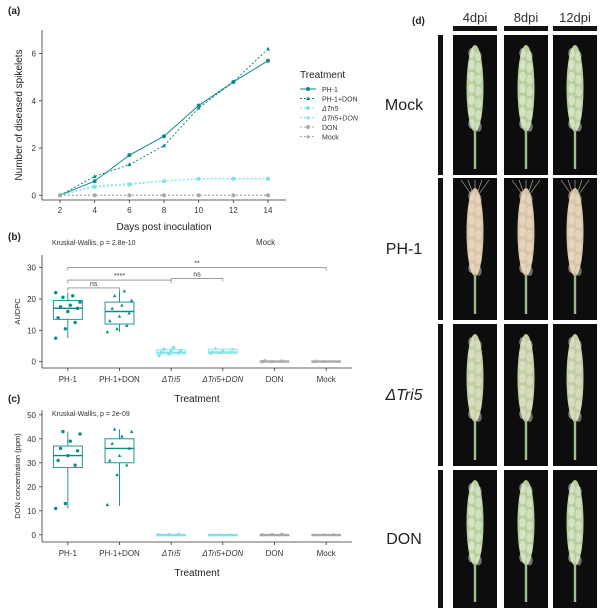 This screenshot has width=600, height=612. What do you see at coordinates (575, 17) in the screenshot?
I see `column-header: 12dpi` at bounding box center [575, 17].